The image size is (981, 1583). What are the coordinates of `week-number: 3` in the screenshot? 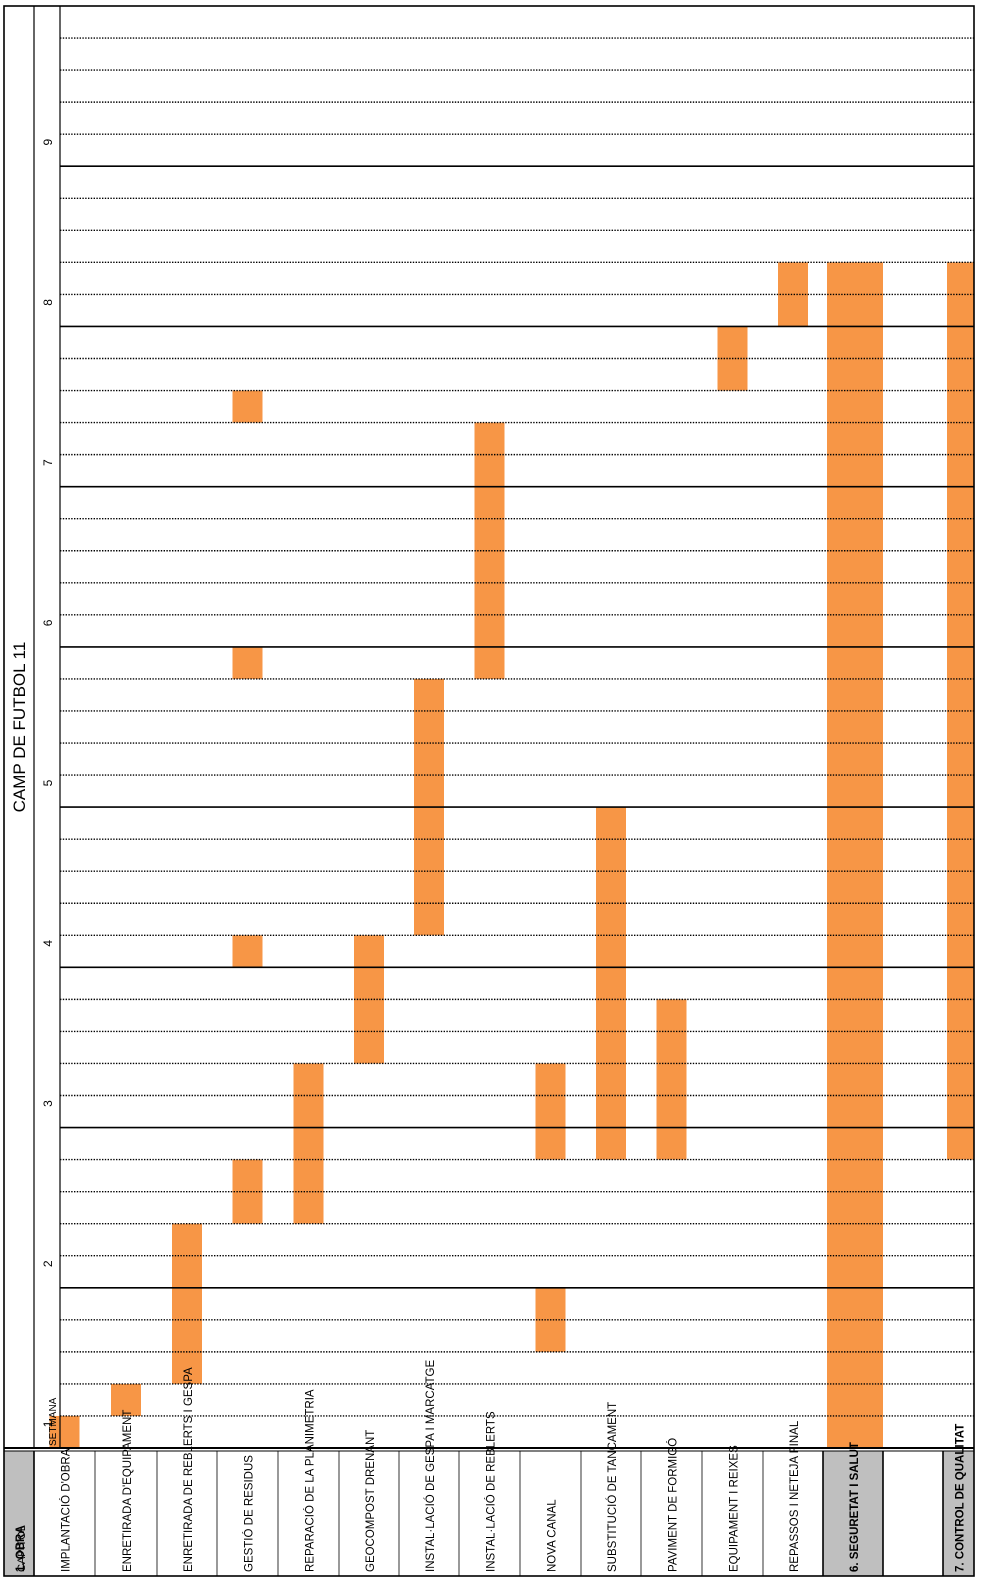 It's located at (48, 1103).